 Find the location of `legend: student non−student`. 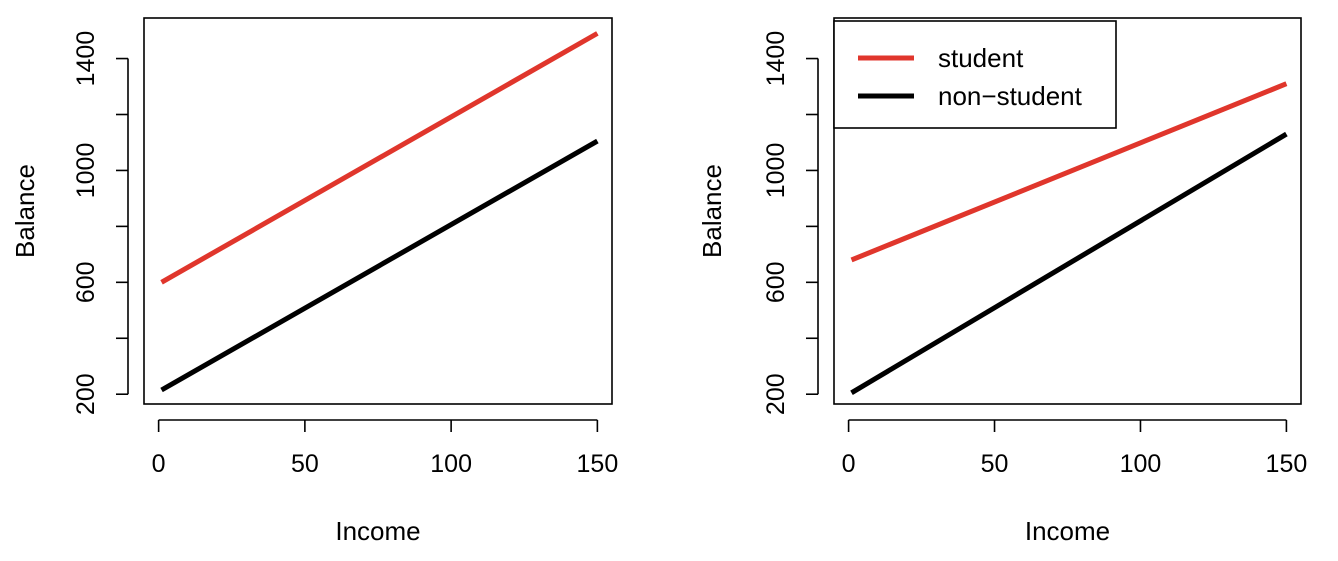

legend: student non−student is located at coordinates (975, 74).